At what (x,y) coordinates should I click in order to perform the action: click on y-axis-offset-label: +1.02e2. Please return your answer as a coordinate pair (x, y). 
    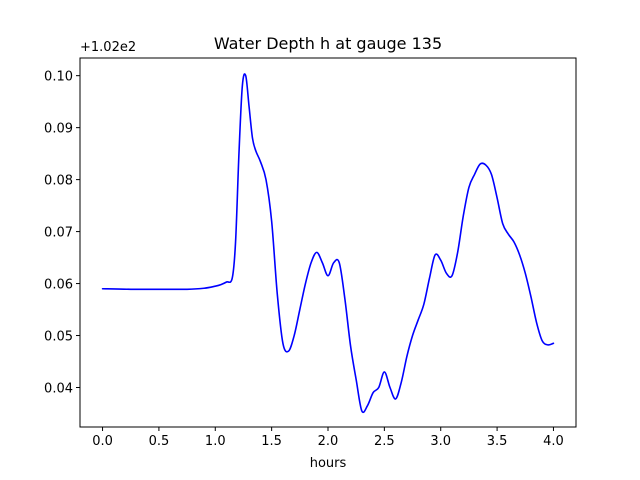
    Looking at the image, I should click on (108, 47).